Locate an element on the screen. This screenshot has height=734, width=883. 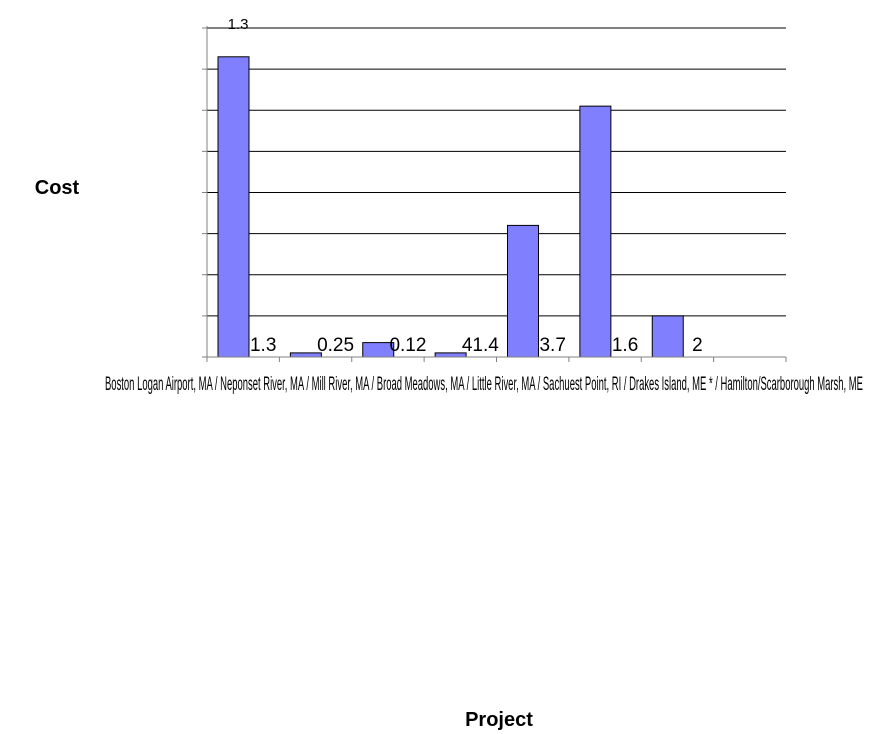
data-label: 0.12 is located at coordinates (407, 345).